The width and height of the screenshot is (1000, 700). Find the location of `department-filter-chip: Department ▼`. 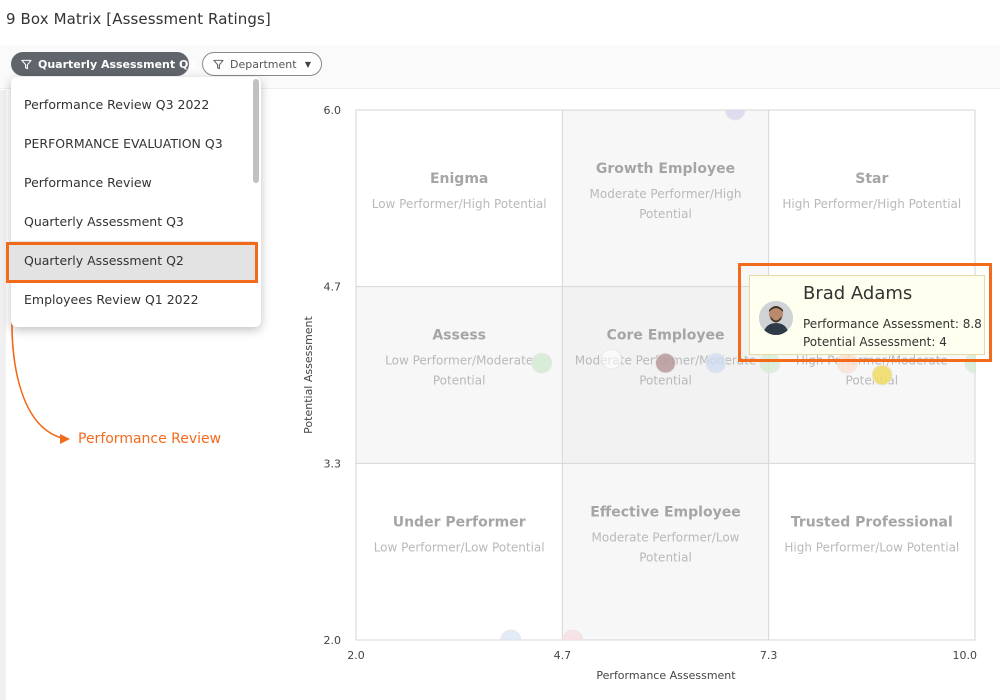

department-filter-chip: Department ▼ is located at coordinates (262, 64).